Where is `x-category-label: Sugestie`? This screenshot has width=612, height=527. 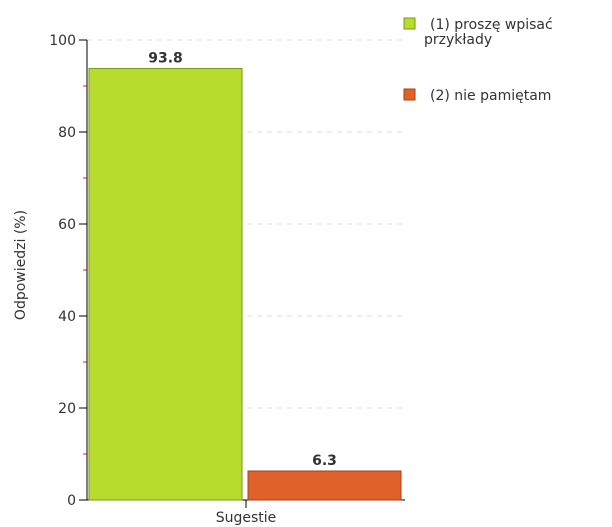
x-category-label: Sugestie is located at coordinates (246, 518).